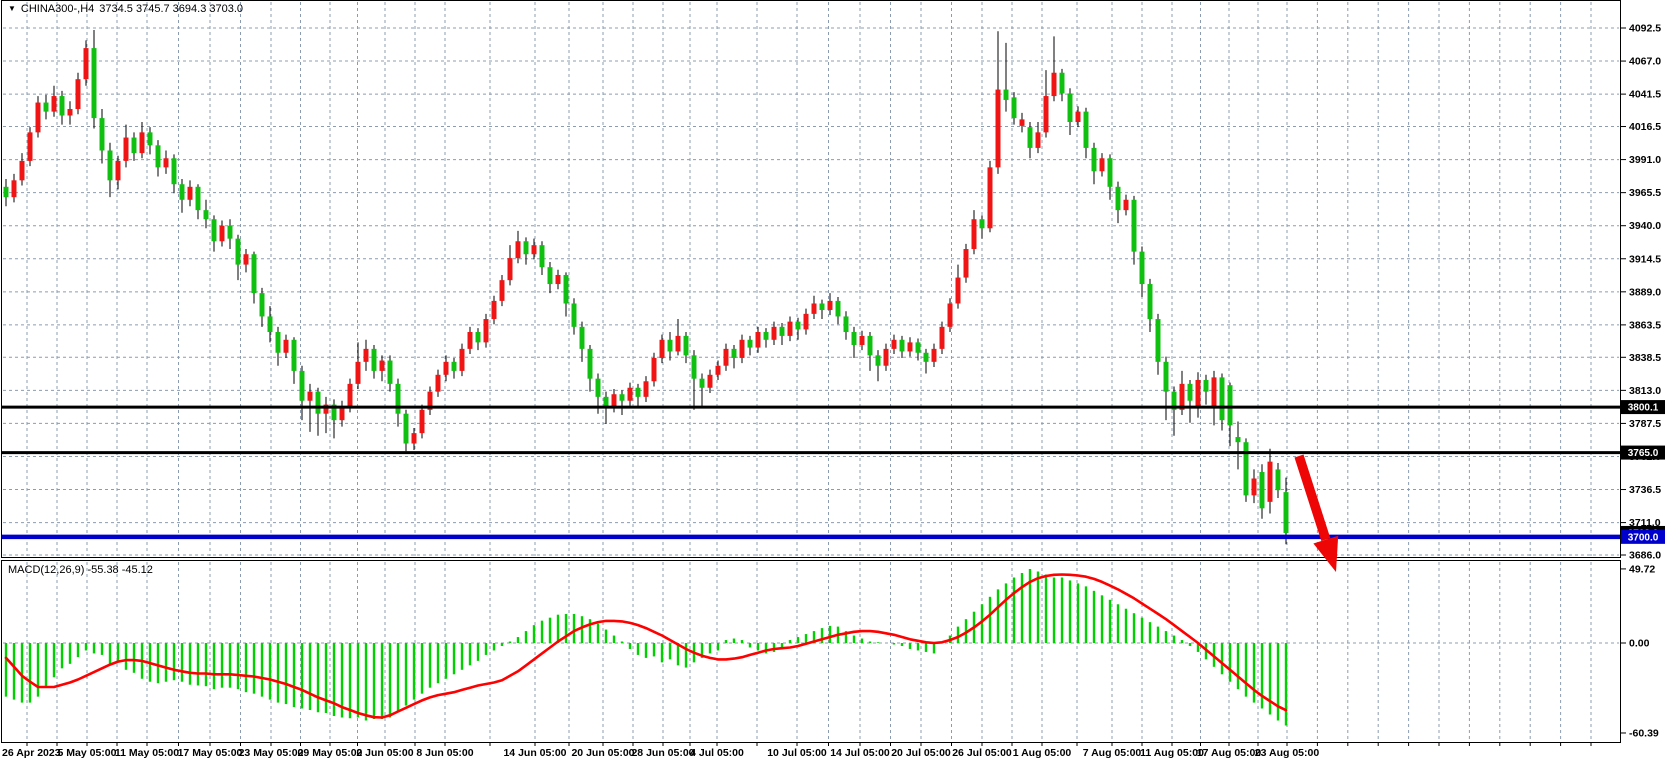 This screenshot has height=765, width=1665. Describe the element at coordinates (860, 753) in the screenshot. I see `time-tick-label: 14 Jul 05:00` at that location.